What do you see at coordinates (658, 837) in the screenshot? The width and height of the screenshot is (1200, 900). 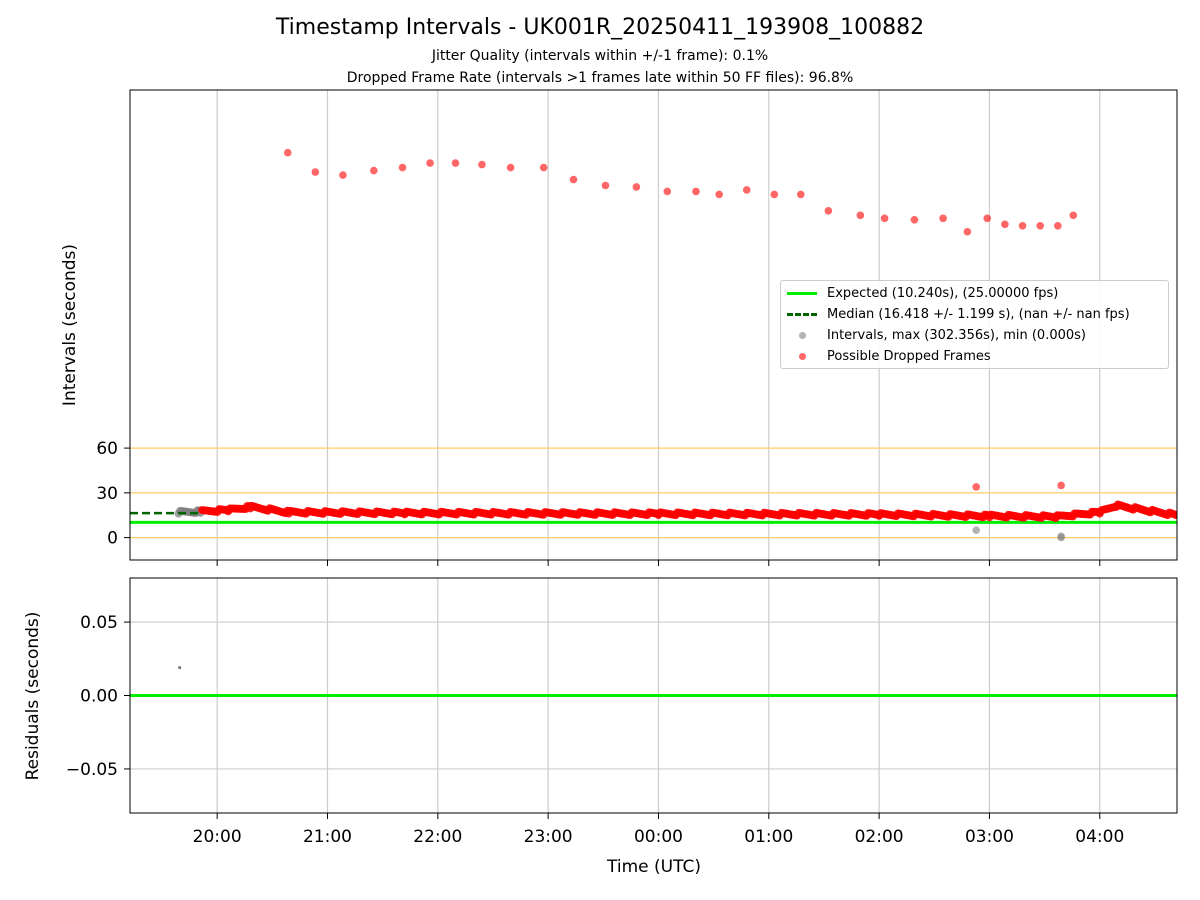 I see `x-tick-label: 00:00` at bounding box center [658, 837].